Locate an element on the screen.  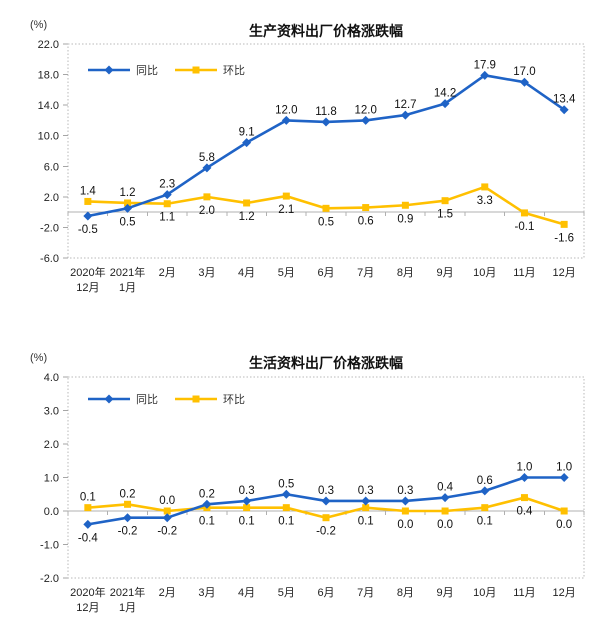
data-label: -0.2 is located at coordinates (167, 532).